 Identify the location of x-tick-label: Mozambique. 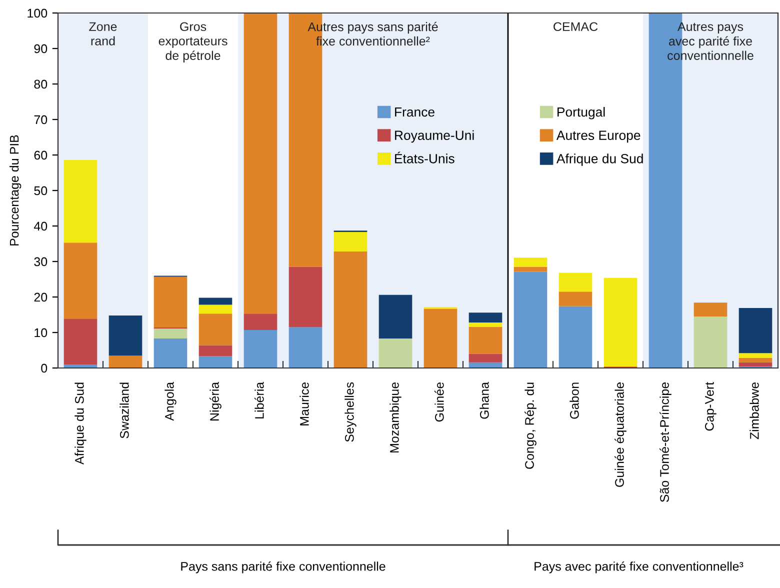
(396, 417).